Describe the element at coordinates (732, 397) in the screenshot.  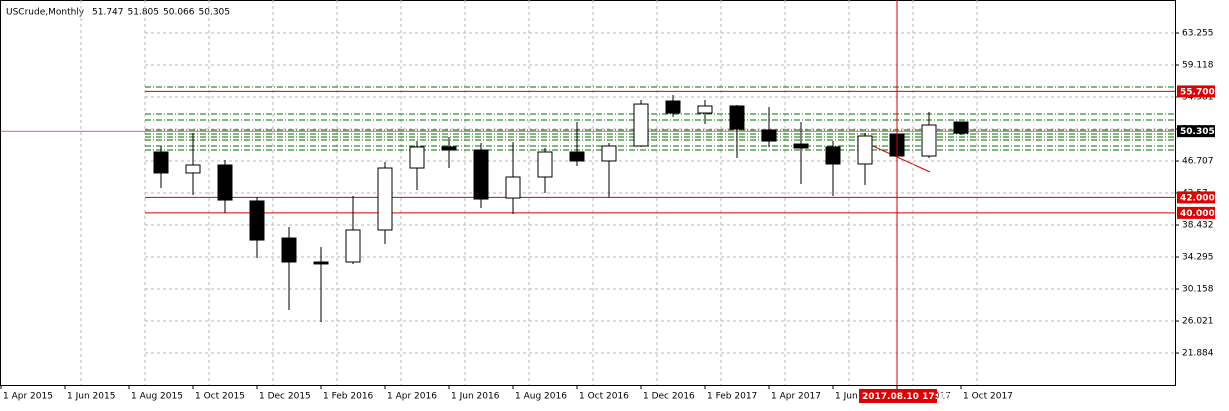
I see `x-tick-label: 1 Feb 2017` at that location.